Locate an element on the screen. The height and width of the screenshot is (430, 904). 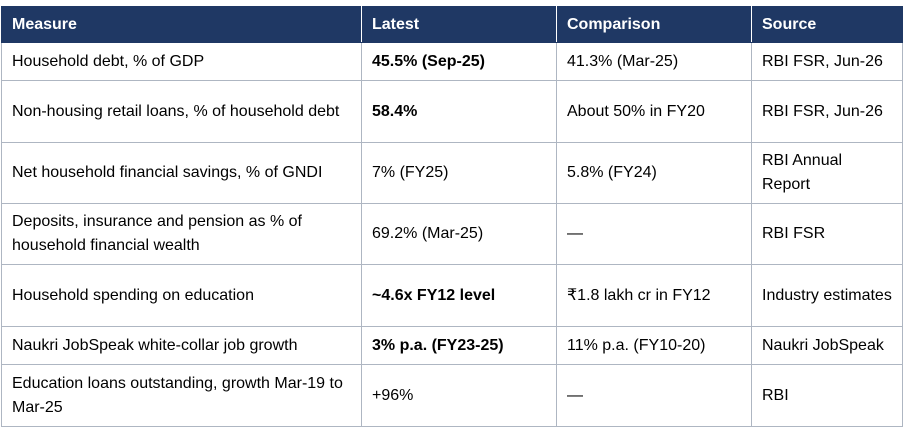
header-latest: Latest is located at coordinates (459, 24).